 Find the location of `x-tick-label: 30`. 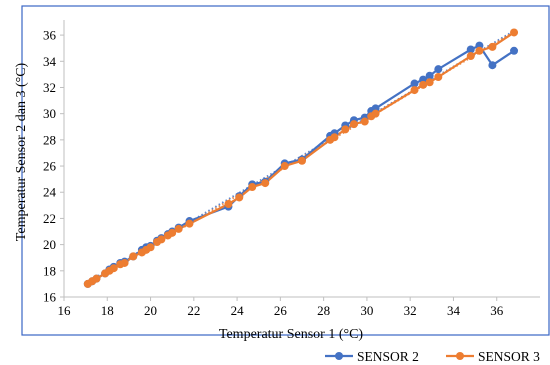

x-tick-label: 30 is located at coordinates (366, 310).